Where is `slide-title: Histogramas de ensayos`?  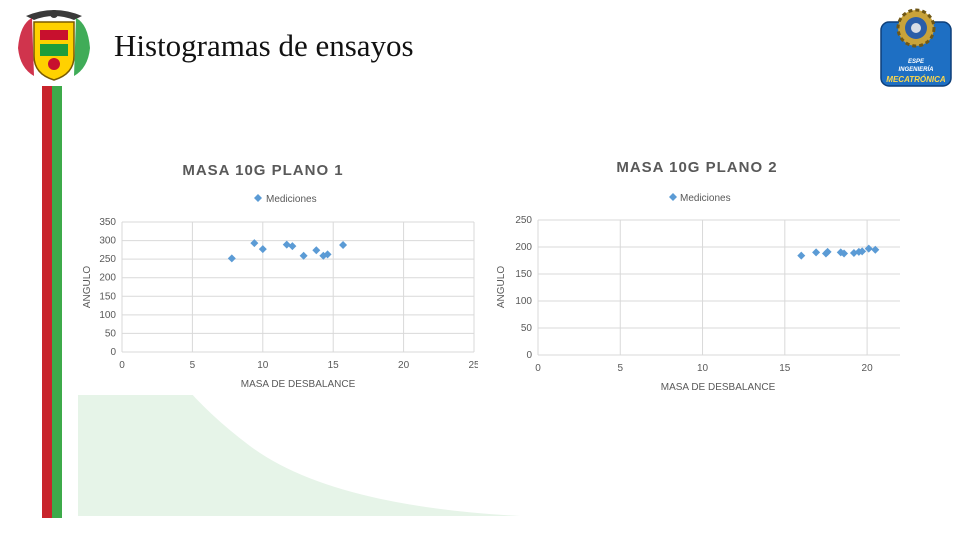 slide-title: Histogramas de ensayos is located at coordinates (264, 45).